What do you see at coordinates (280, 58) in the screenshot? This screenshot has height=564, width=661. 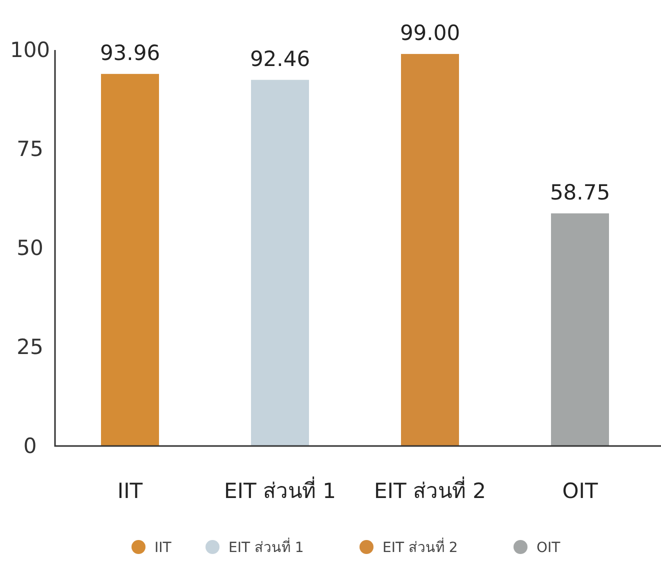 I see `data-label: 92.46` at bounding box center [280, 58].